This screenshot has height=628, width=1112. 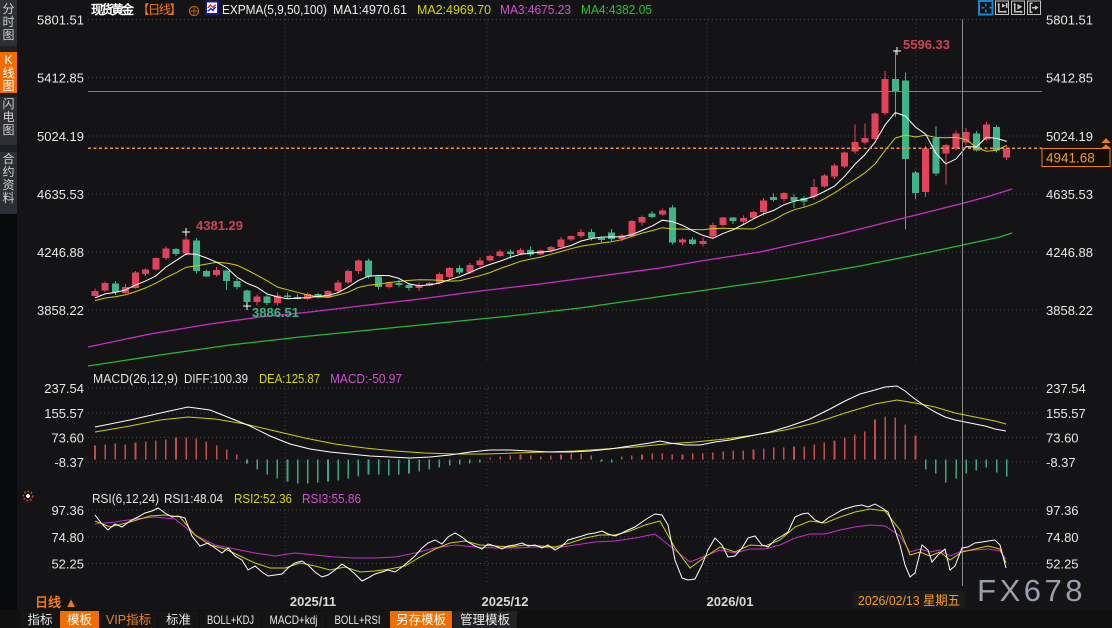 I want to click on svg-text: 标准, so click(x=178, y=620).